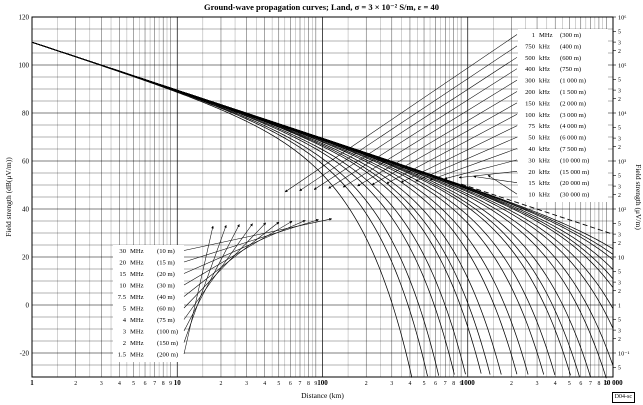  What do you see at coordinates (122, 286) in the screenshot?
I see `legend-lower-freq: 10` at bounding box center [122, 286].